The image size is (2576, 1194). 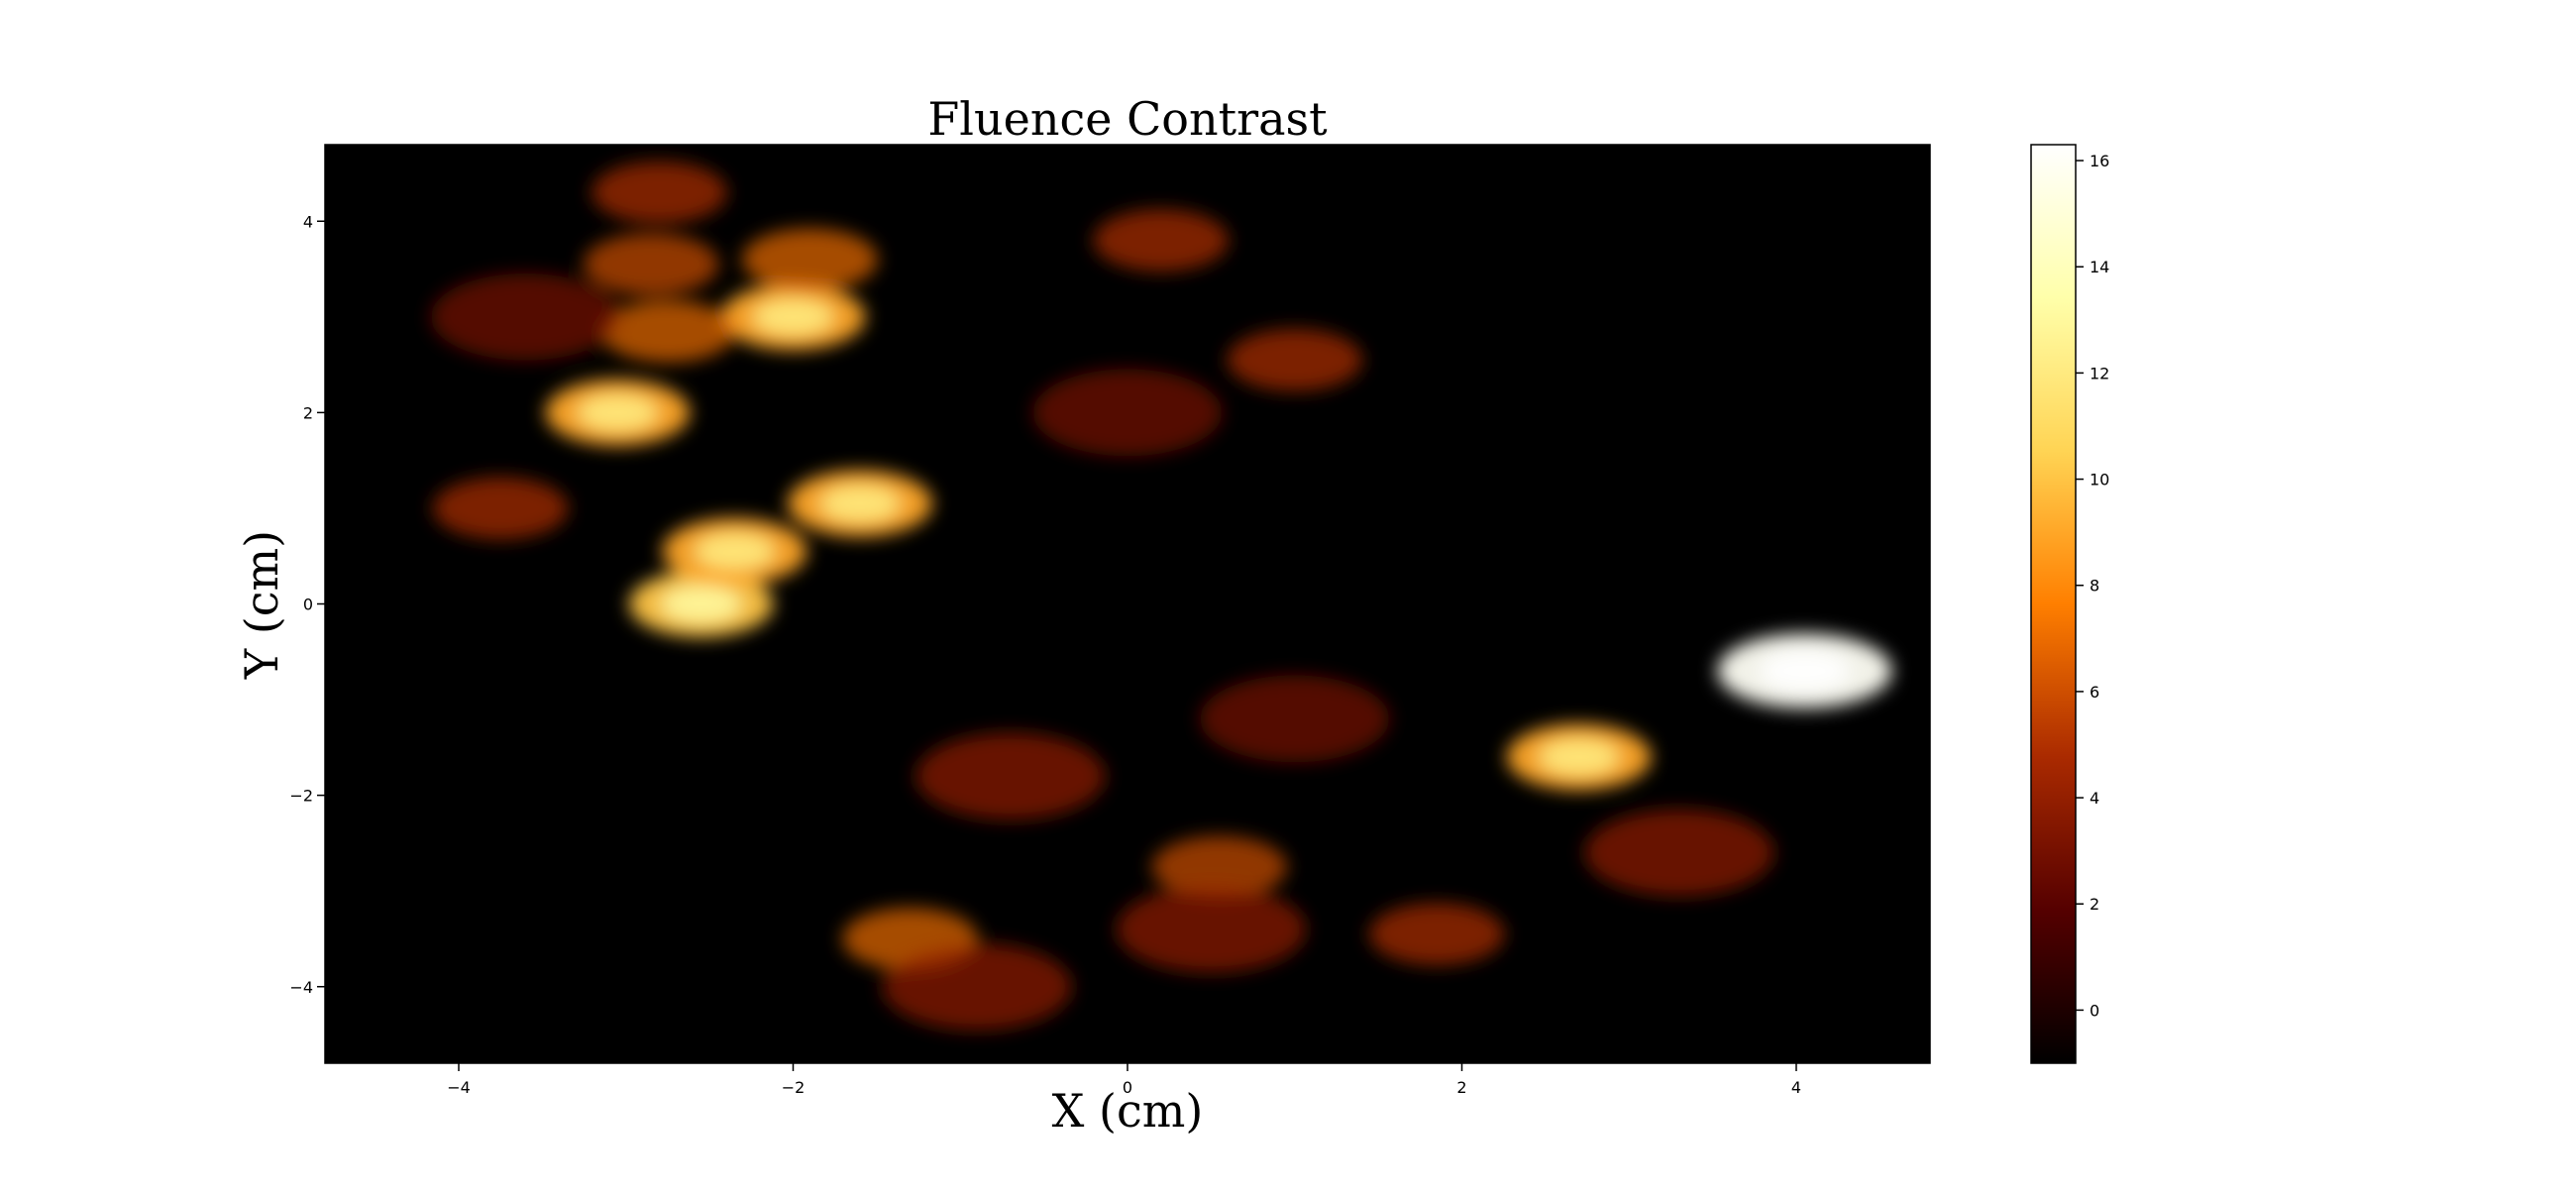 I want to click on x-axis: −4 −2 0 2 4, so click(x=1124, y=1080).